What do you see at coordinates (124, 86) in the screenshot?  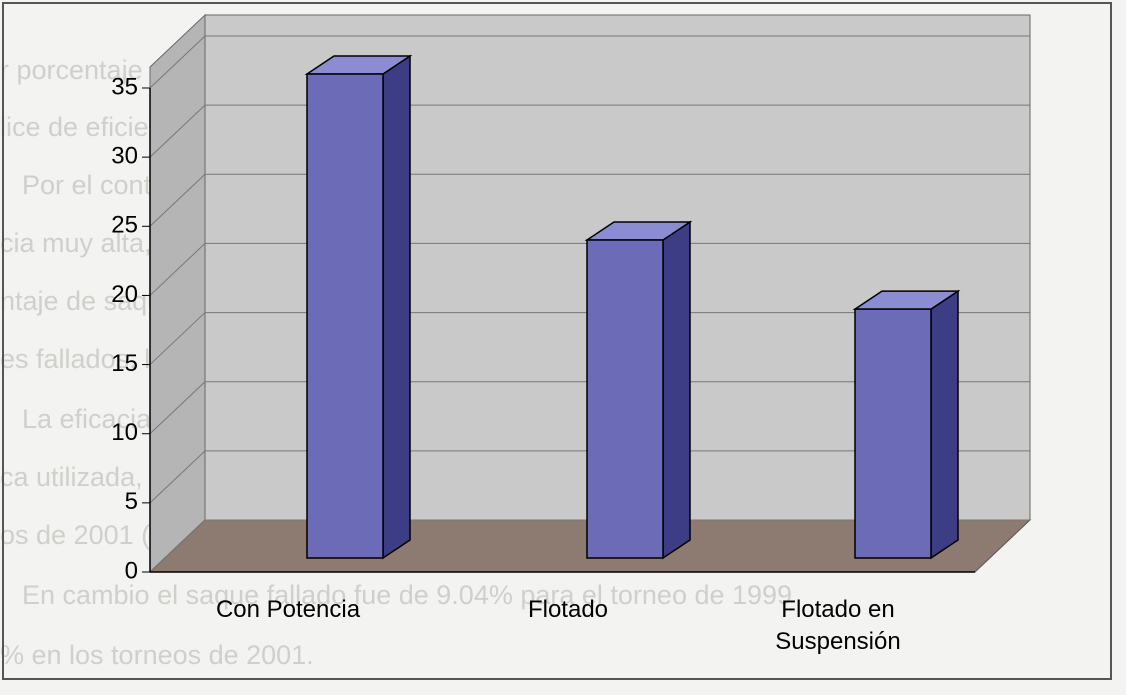 I see `y-tick-label: 35` at bounding box center [124, 86].